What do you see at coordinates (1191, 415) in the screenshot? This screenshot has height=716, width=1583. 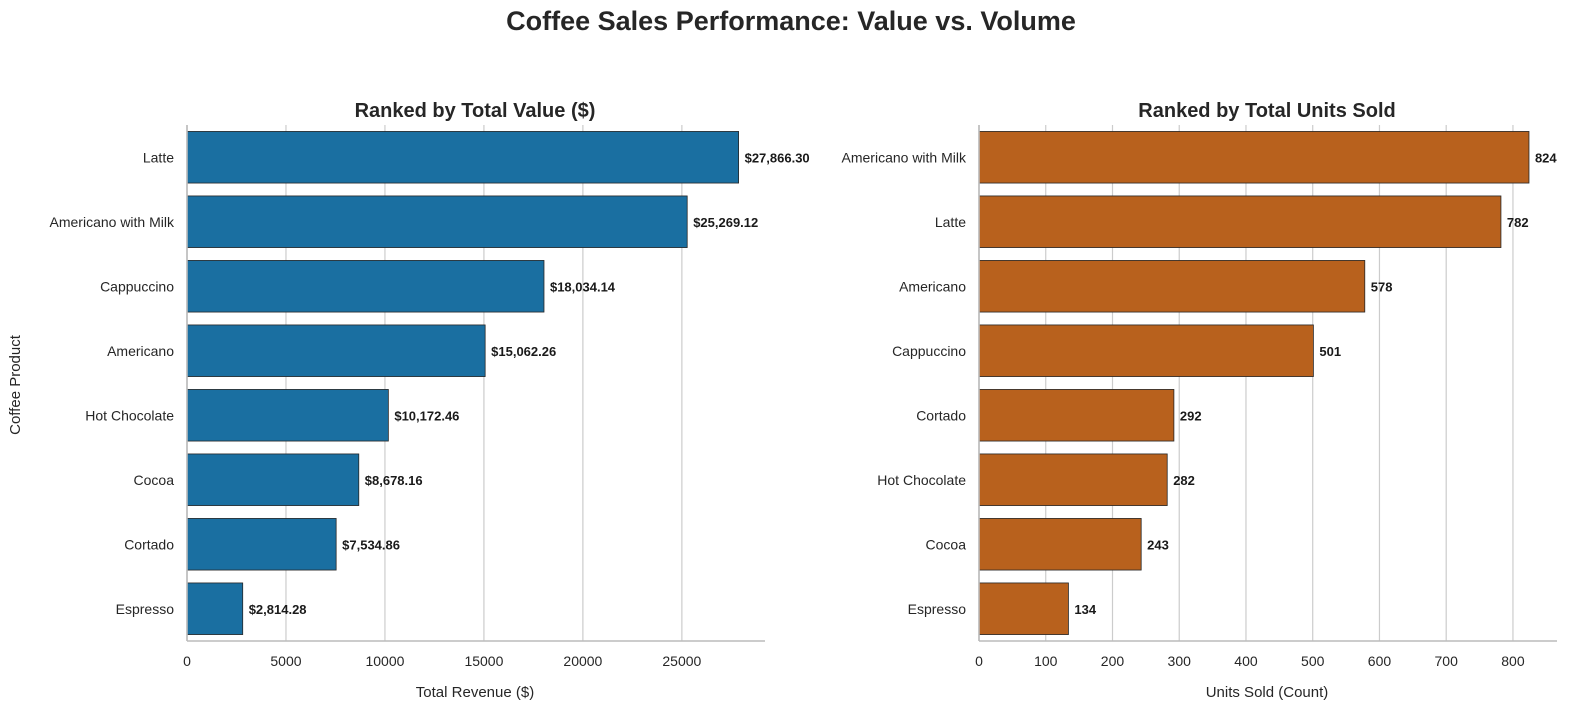 I see `units-data-label: 292` at bounding box center [1191, 415].